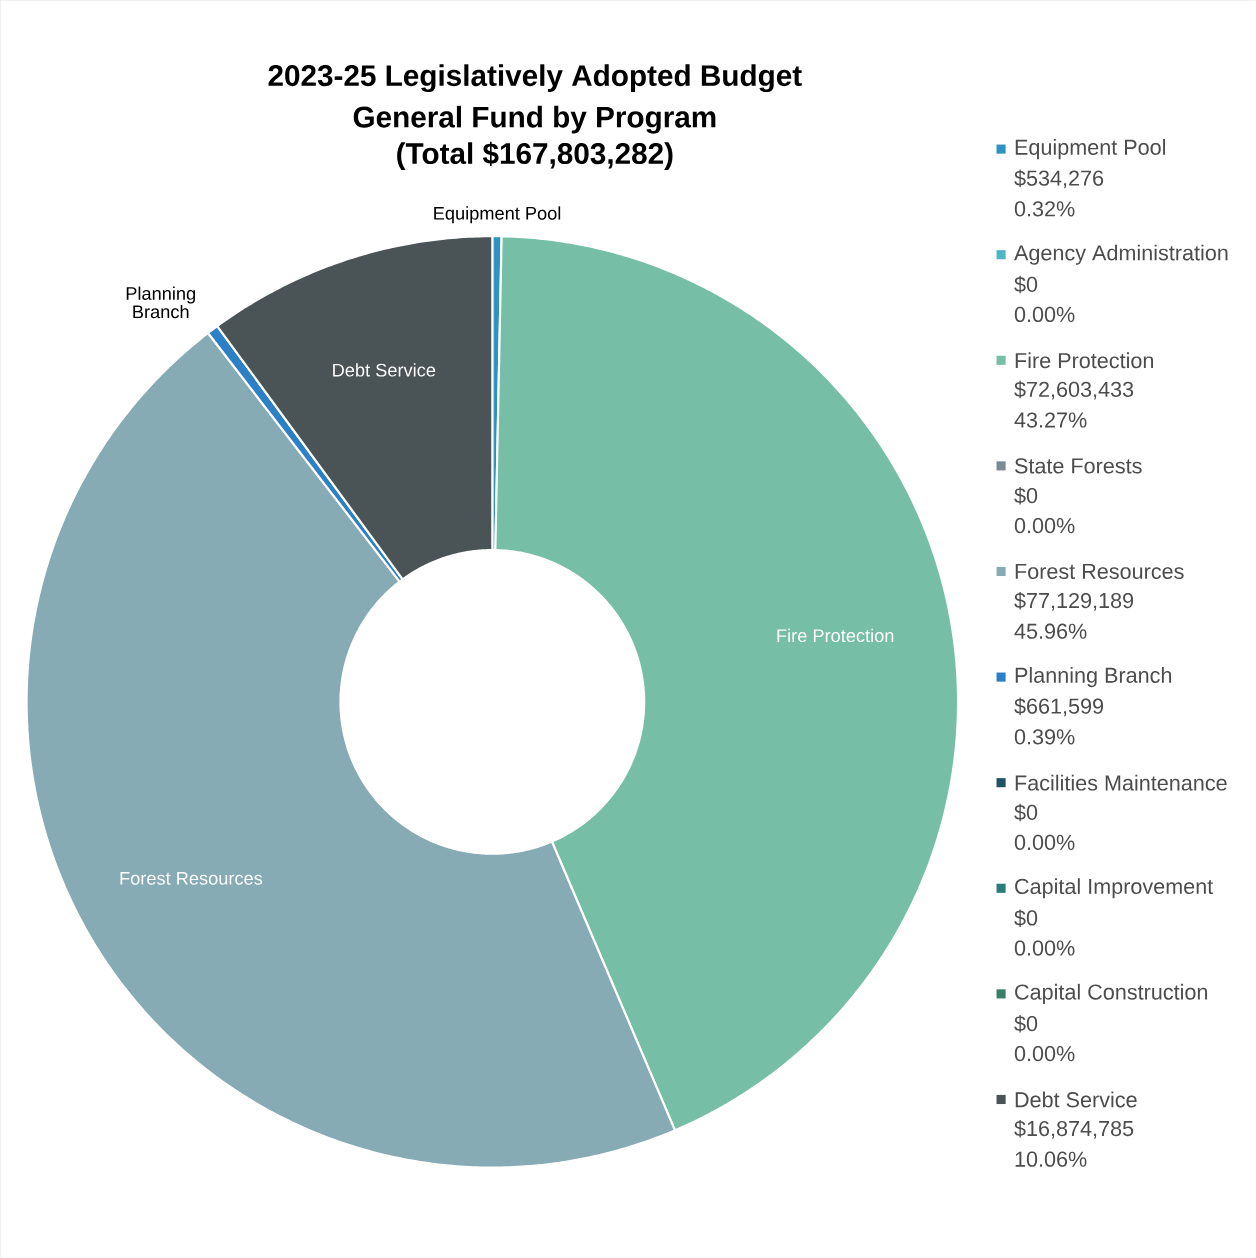 The width and height of the screenshot is (1256, 1258). What do you see at coordinates (1059, 707) in the screenshot?
I see `data-label: $661,599` at bounding box center [1059, 707].